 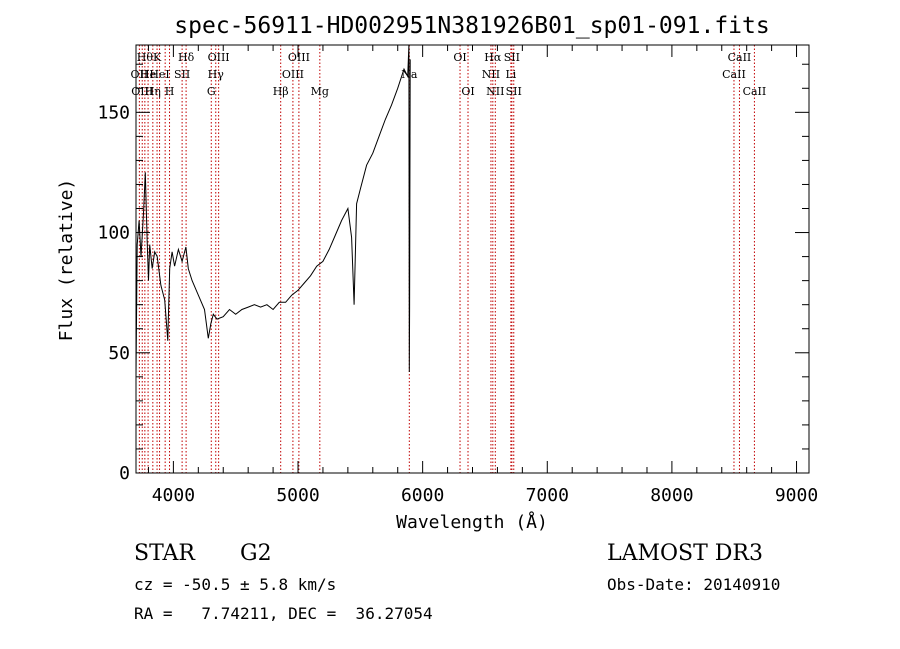 I want to click on x-tick-label: 5000, so click(x=297, y=495).